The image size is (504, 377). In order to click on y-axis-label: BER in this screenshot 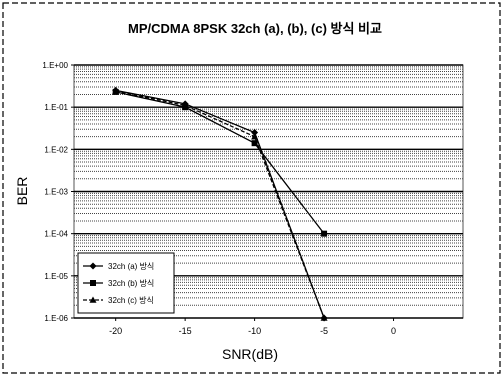, I will do `click(22, 191)`.